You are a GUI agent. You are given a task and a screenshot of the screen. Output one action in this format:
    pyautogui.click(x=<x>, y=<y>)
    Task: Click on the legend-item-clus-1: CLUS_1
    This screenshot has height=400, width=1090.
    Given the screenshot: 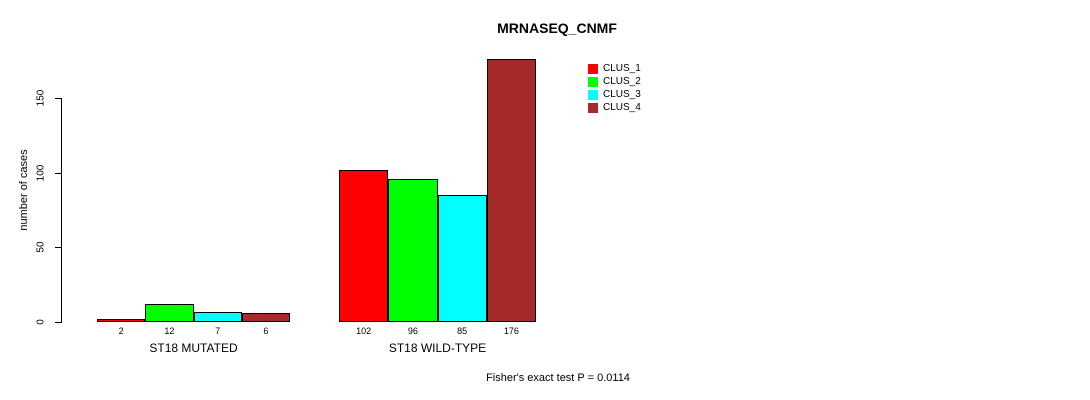 What is the action you would take?
    pyautogui.click(x=614, y=68)
    